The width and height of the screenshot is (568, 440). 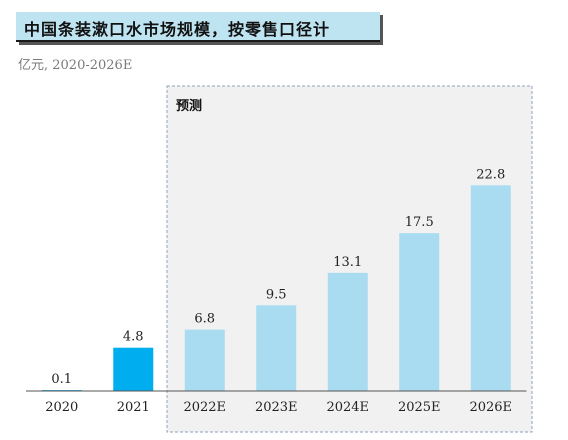 What do you see at coordinates (133, 407) in the screenshot?
I see `category-label-2021: 2021` at bounding box center [133, 407].